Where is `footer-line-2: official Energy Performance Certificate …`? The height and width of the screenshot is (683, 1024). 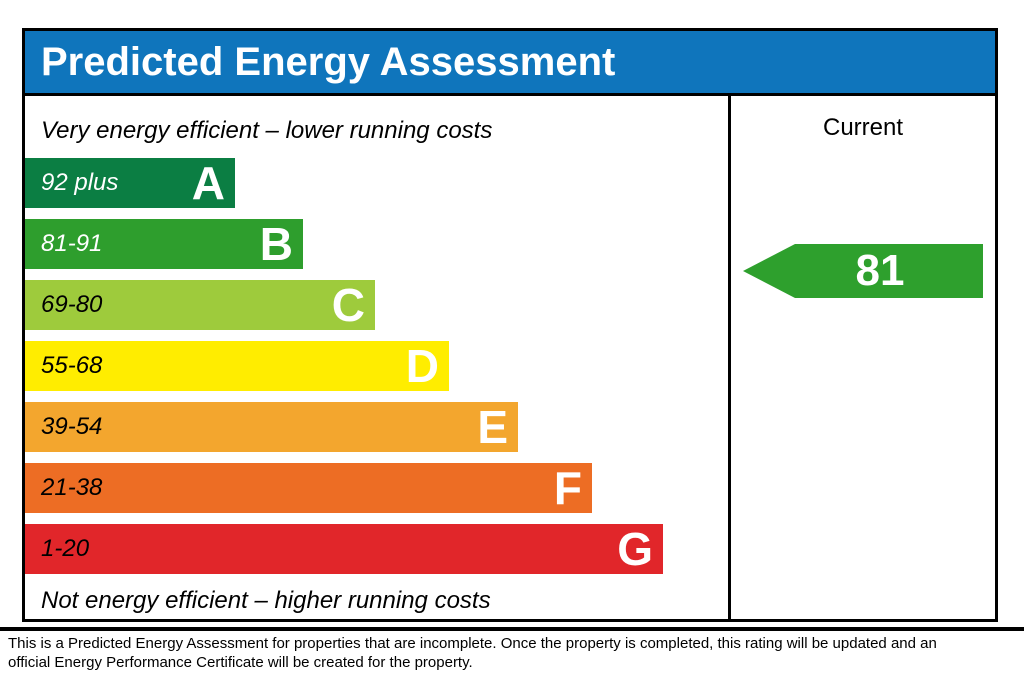 footer-line-2: official Energy Performance Certificate … is located at coordinates (240, 662).